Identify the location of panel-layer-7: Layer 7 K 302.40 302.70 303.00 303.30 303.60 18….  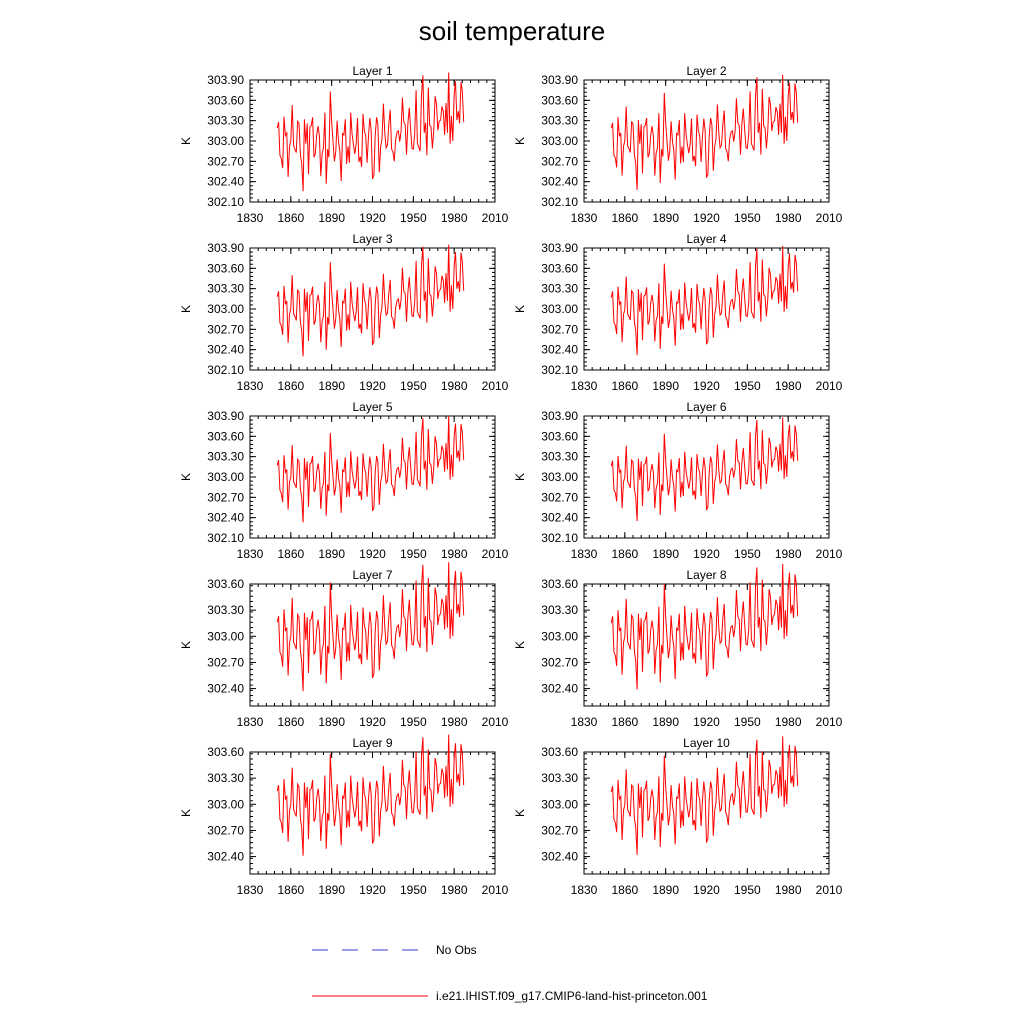
(344, 645).